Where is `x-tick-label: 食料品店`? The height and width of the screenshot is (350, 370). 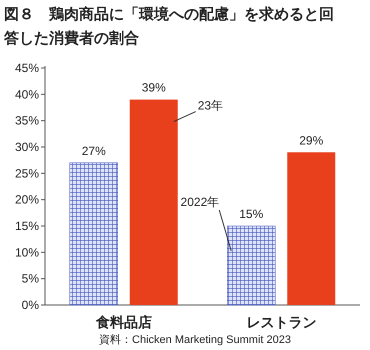 x-tick-label: 食料品店 is located at coordinates (123, 322).